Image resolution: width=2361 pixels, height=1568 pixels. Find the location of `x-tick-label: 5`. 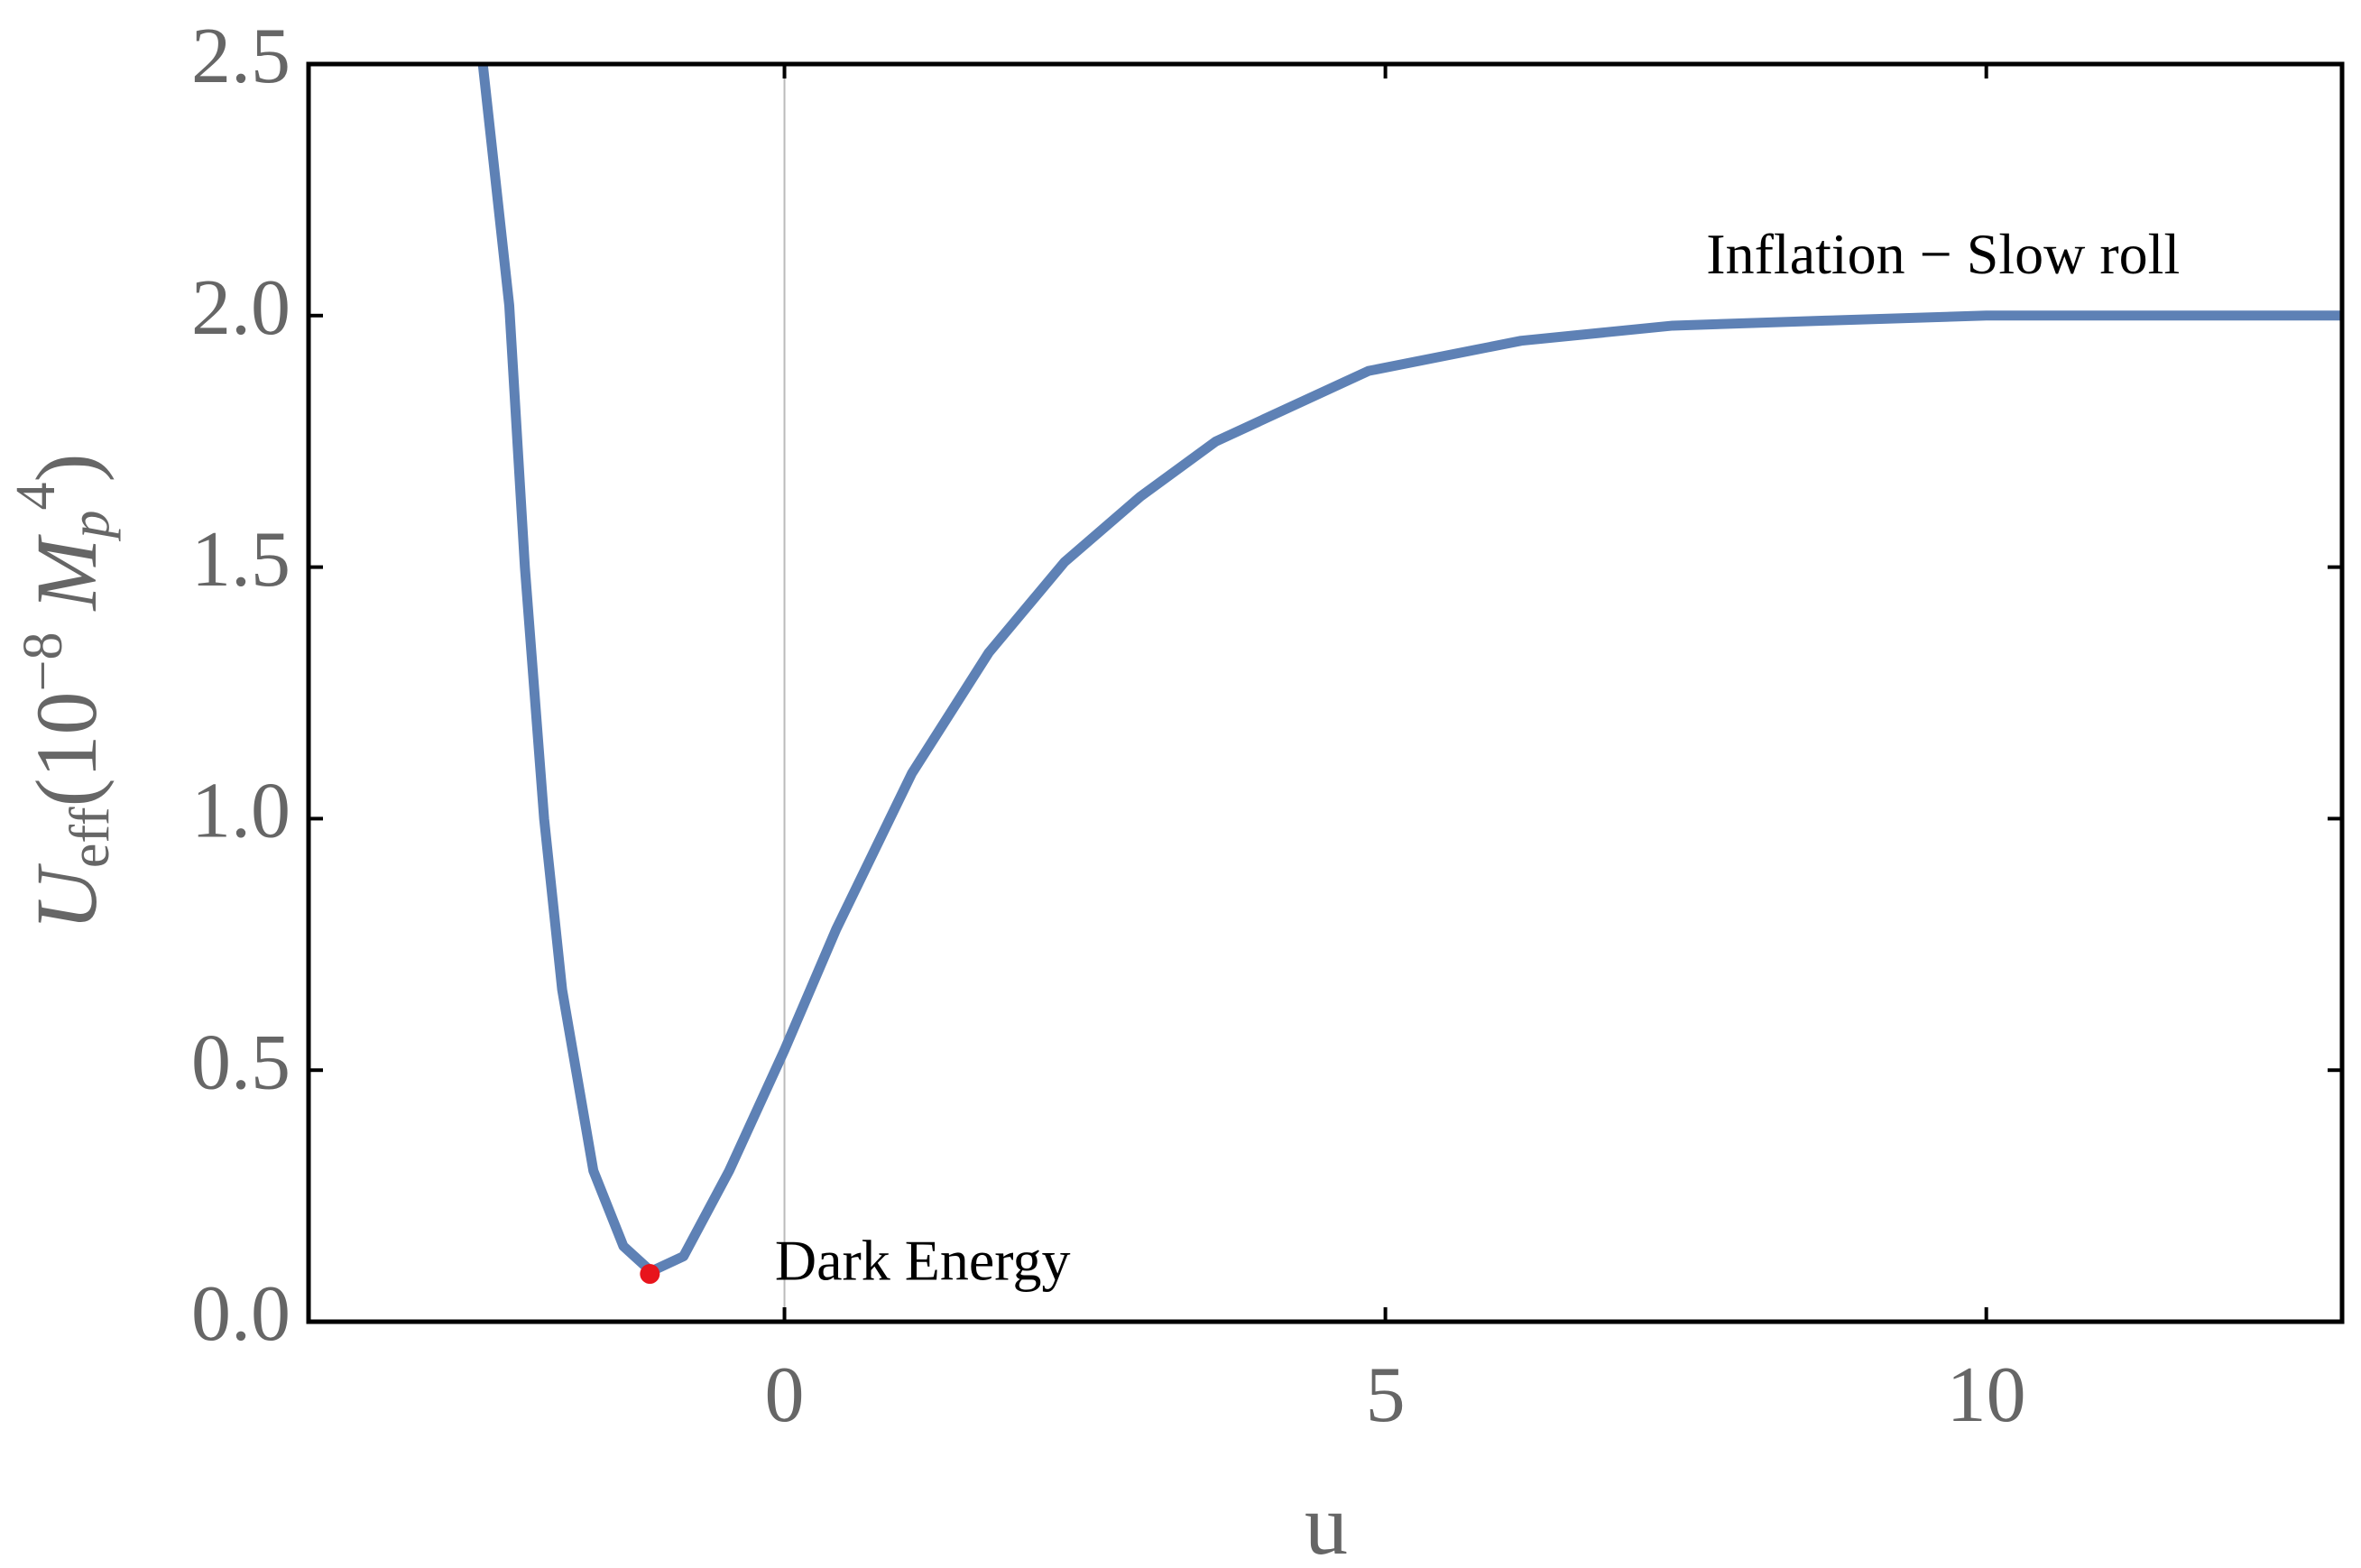

x-tick-label: 5 is located at coordinates (1386, 1395).